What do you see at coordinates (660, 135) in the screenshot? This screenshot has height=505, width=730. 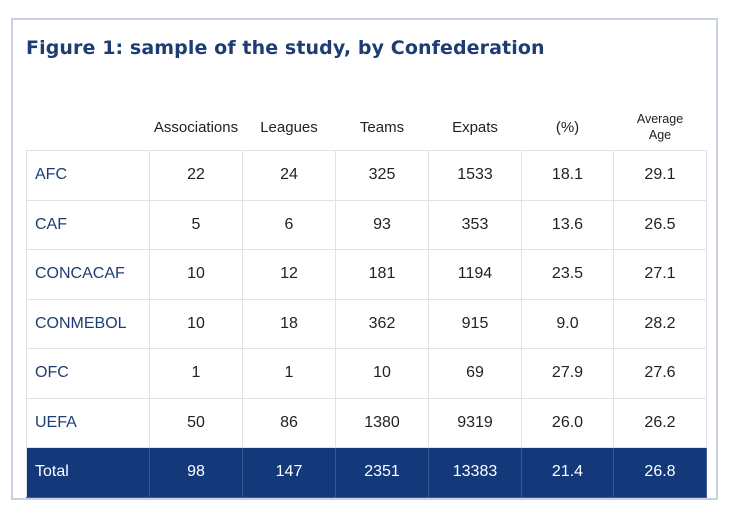 I see `header-average-line2: Age` at bounding box center [660, 135].